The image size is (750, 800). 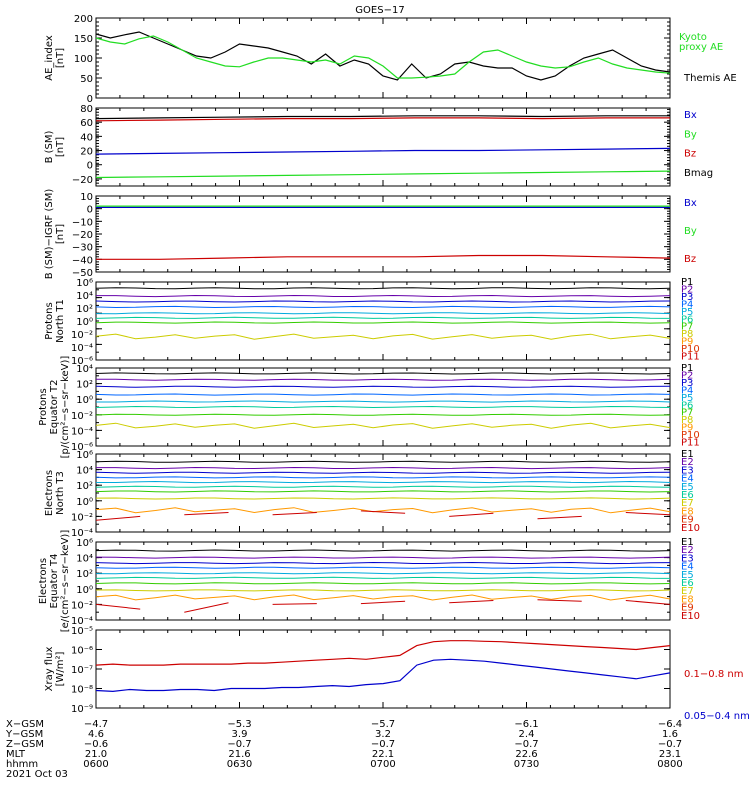 What do you see at coordinates (690, 134) in the screenshot?
I see `legend-entry: By` at bounding box center [690, 134].